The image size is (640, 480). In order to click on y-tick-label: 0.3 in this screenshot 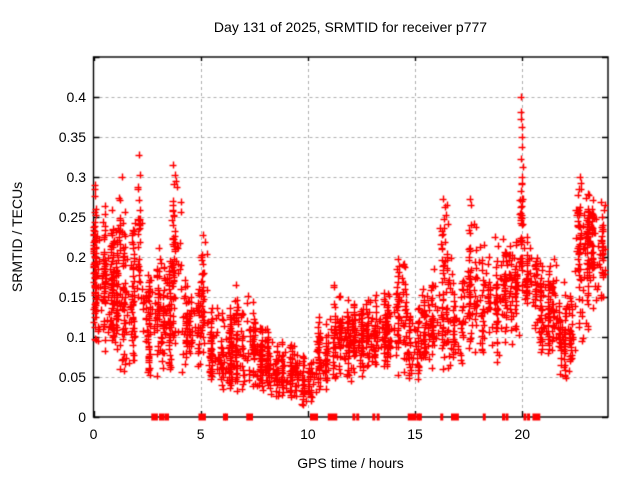, I will do `click(76, 177)`.